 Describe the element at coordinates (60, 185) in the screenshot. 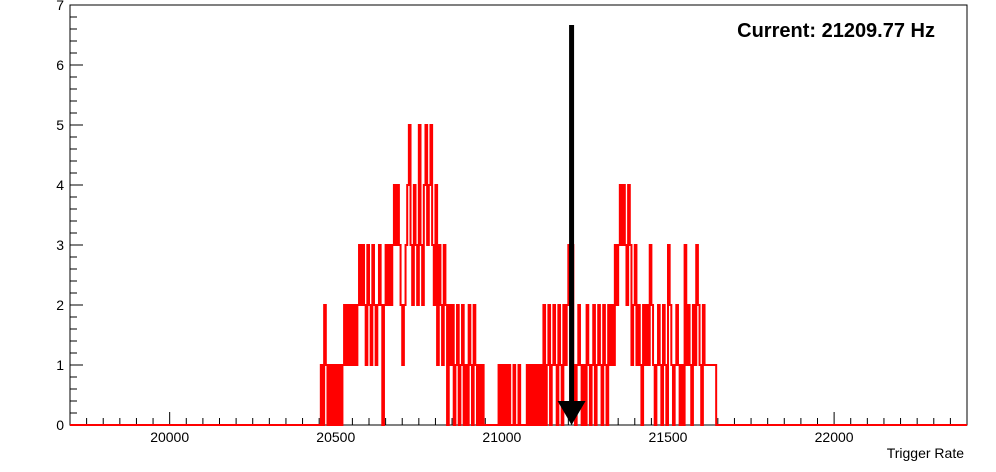

I see `y-tick-label: 4` at that location.